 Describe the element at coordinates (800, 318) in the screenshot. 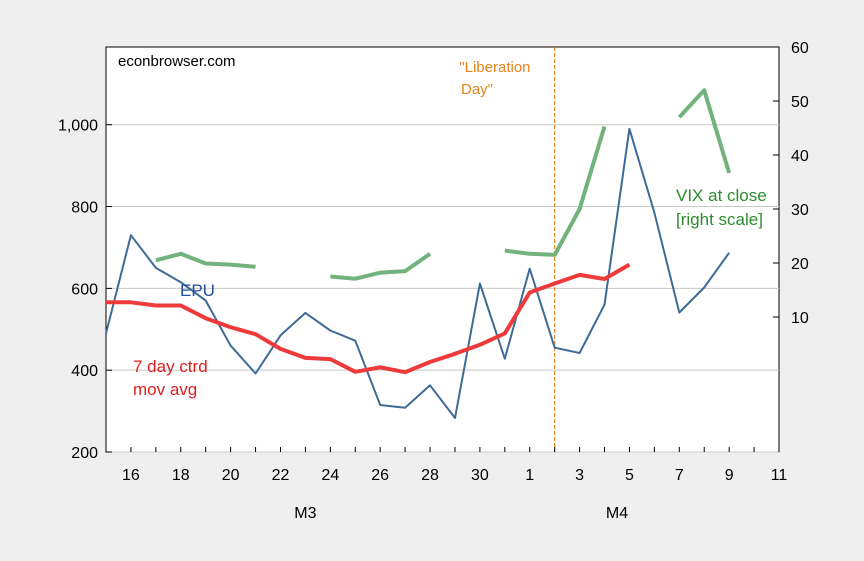

I see `right-tick-label: 10` at that location.